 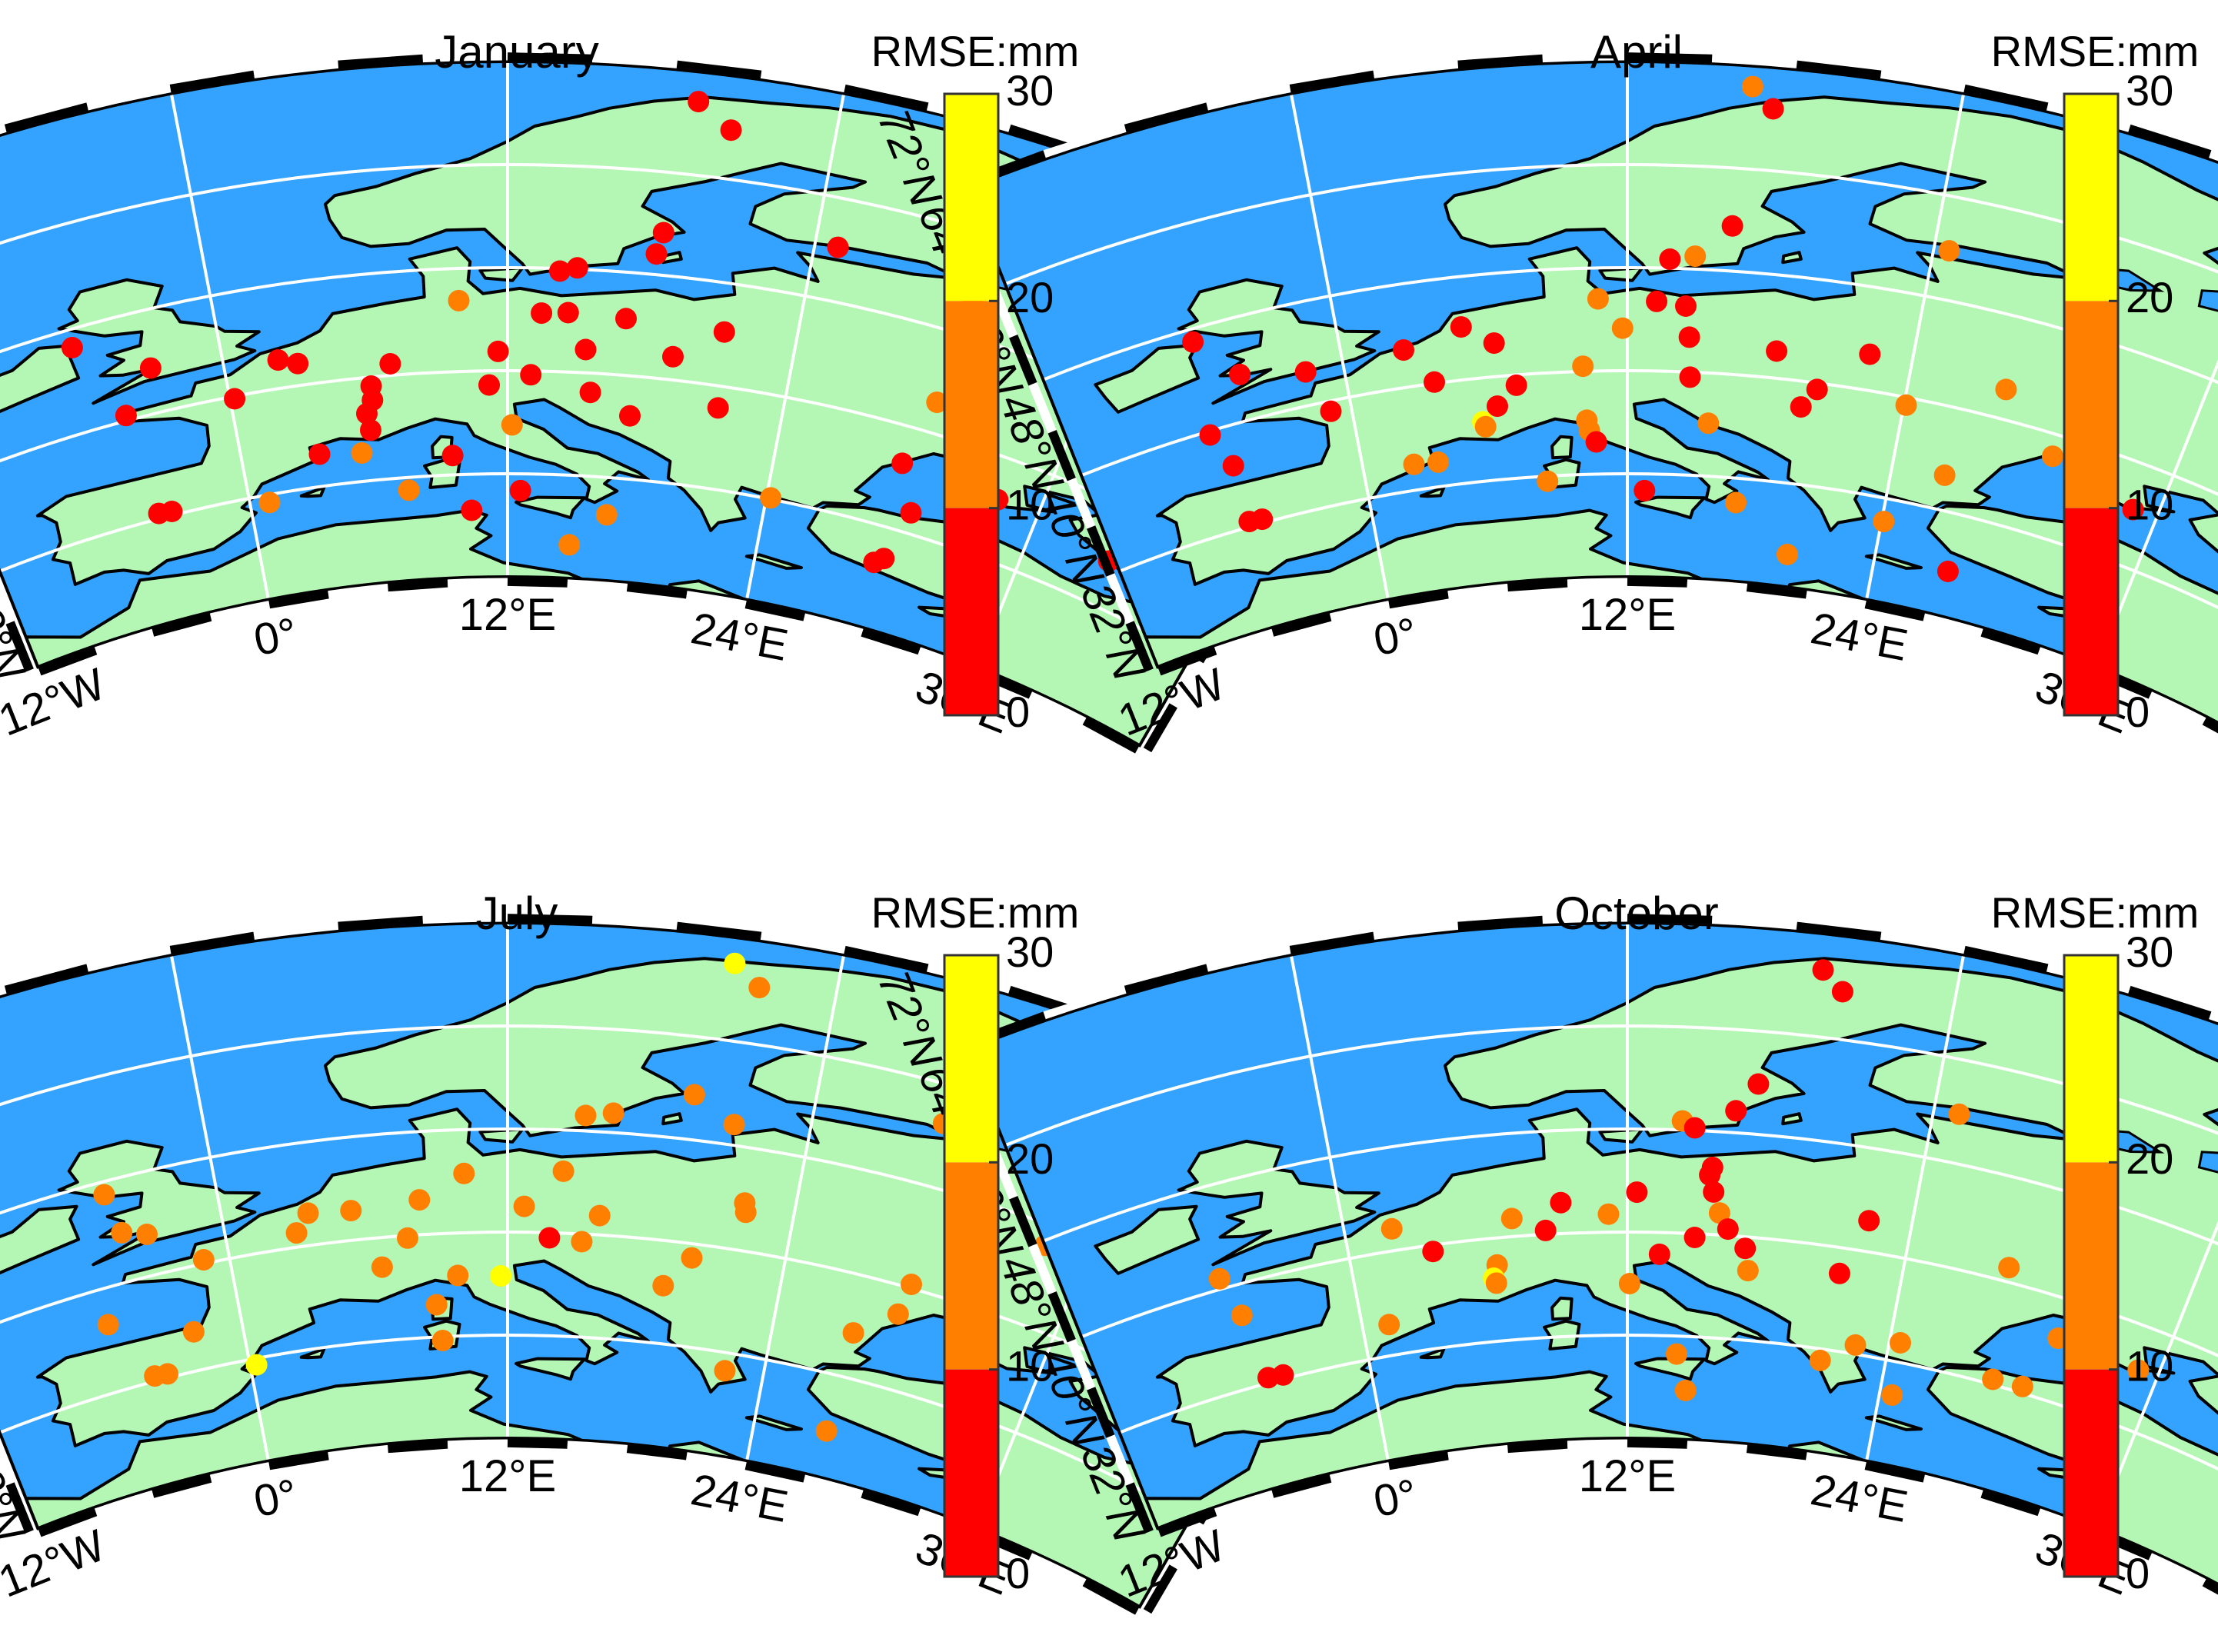 I want to click on colorbar-label: RMSE:mm, so click(x=2095, y=51).